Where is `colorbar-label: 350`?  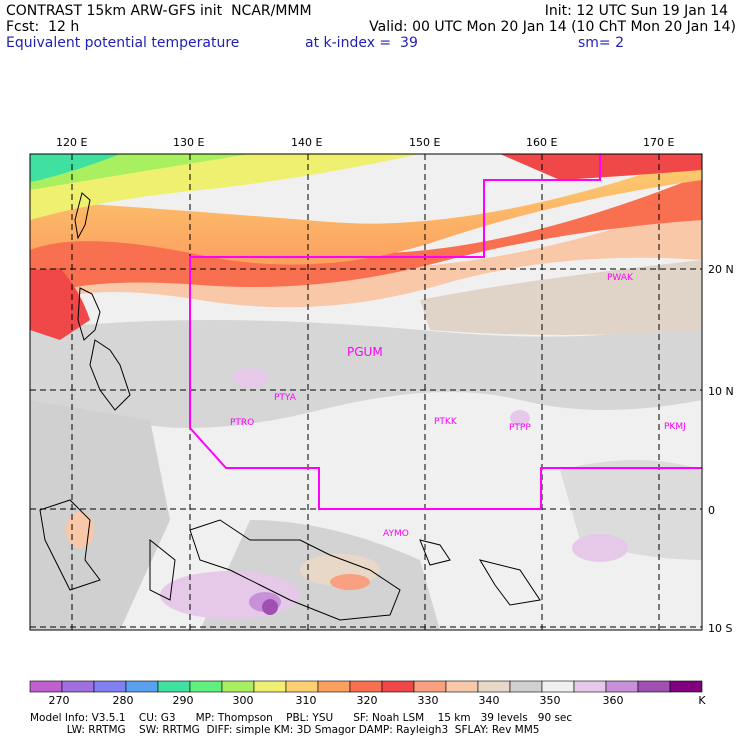 colorbar-label: 350 is located at coordinates (550, 700).